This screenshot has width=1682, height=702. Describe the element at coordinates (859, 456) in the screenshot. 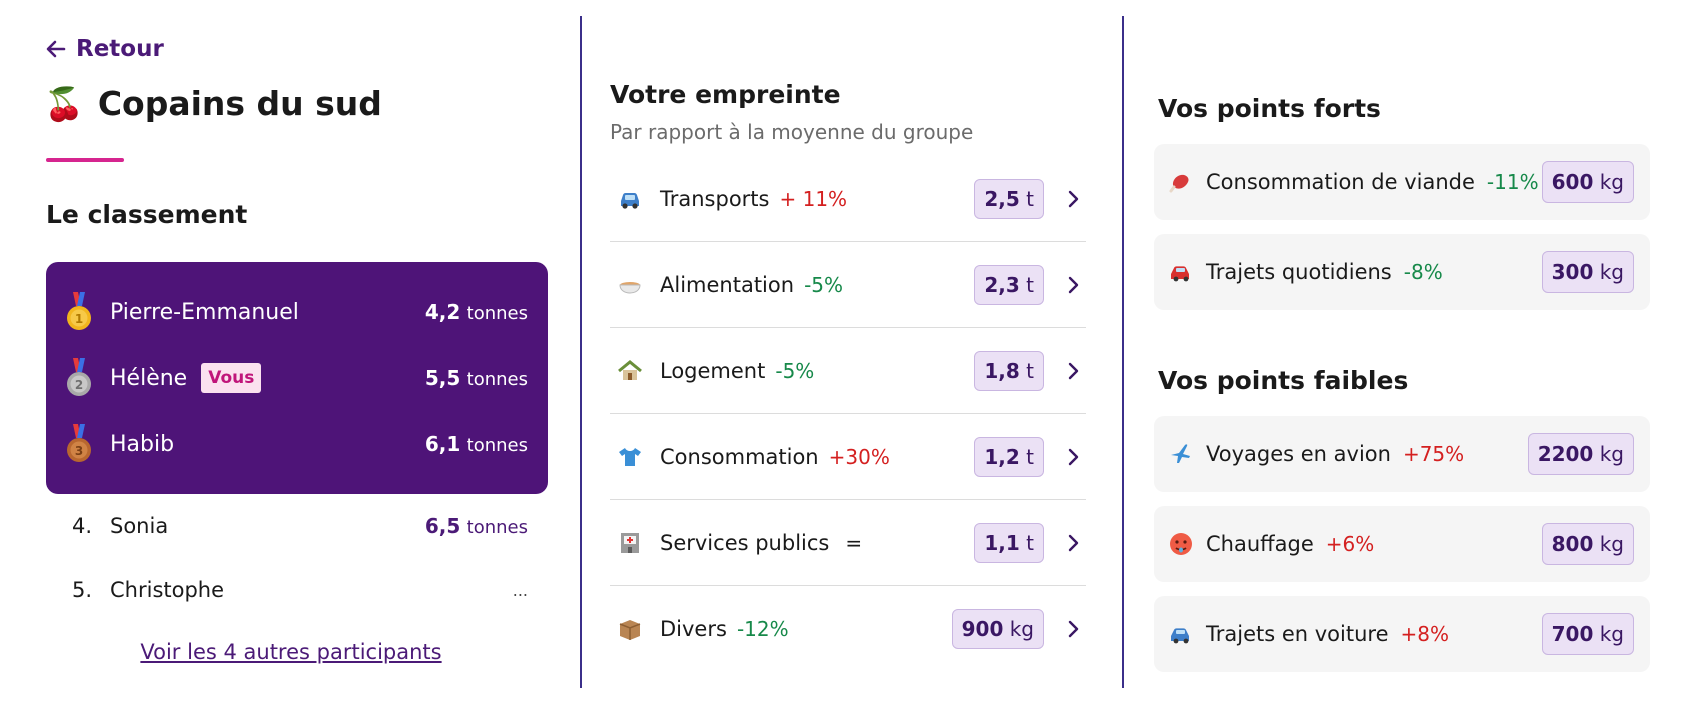

I see `category-delta: +30%` at that location.